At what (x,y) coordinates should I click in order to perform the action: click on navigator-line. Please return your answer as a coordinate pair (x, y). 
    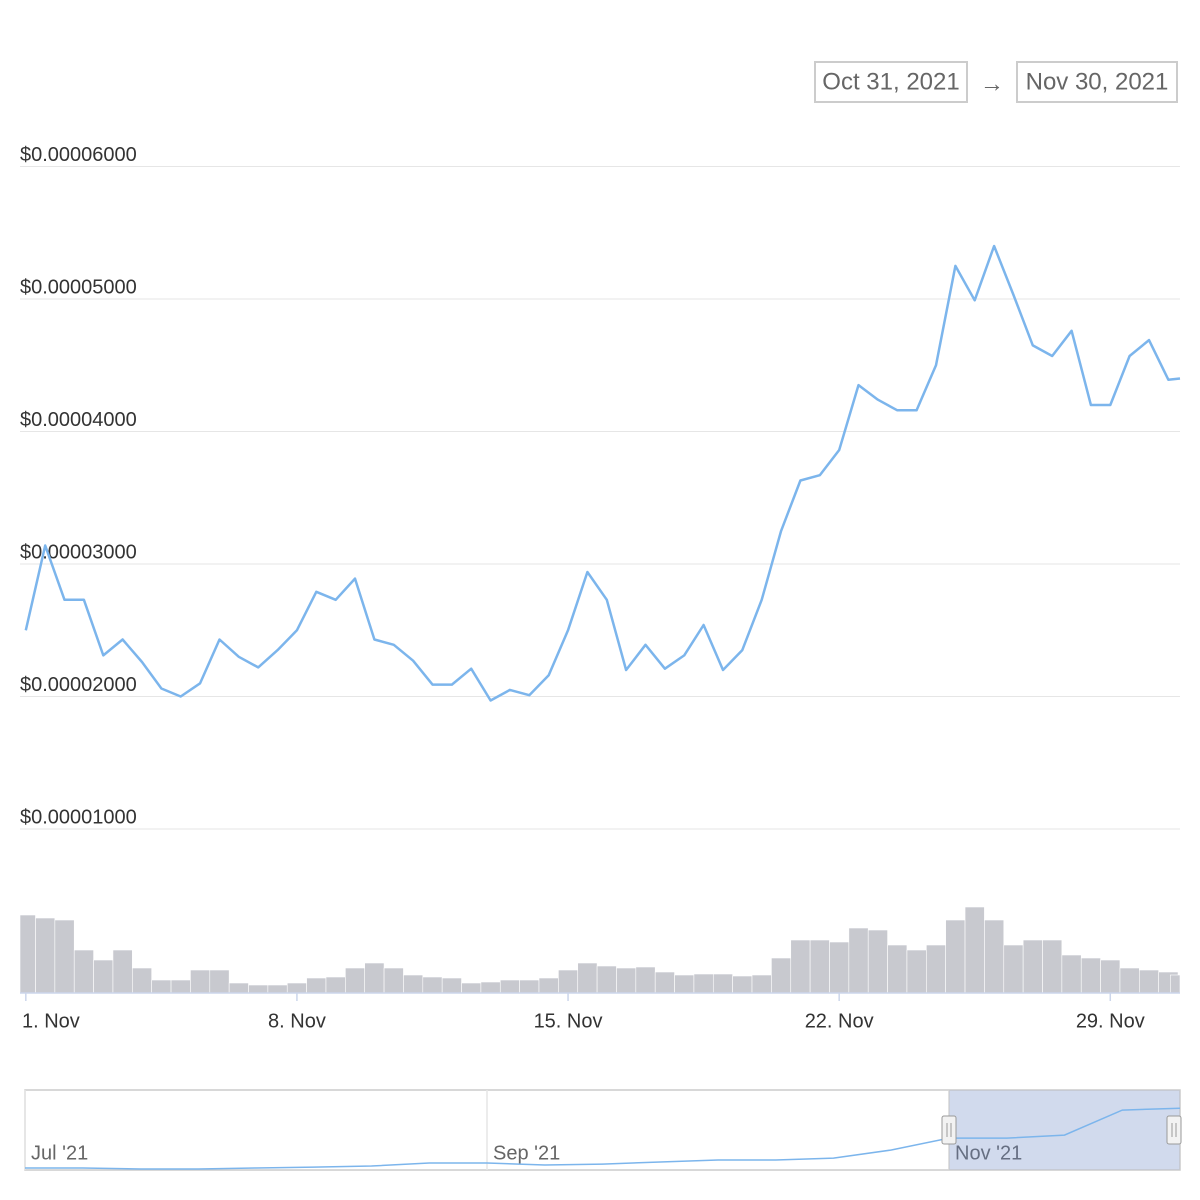
    Looking at the image, I should click on (603, 1138).